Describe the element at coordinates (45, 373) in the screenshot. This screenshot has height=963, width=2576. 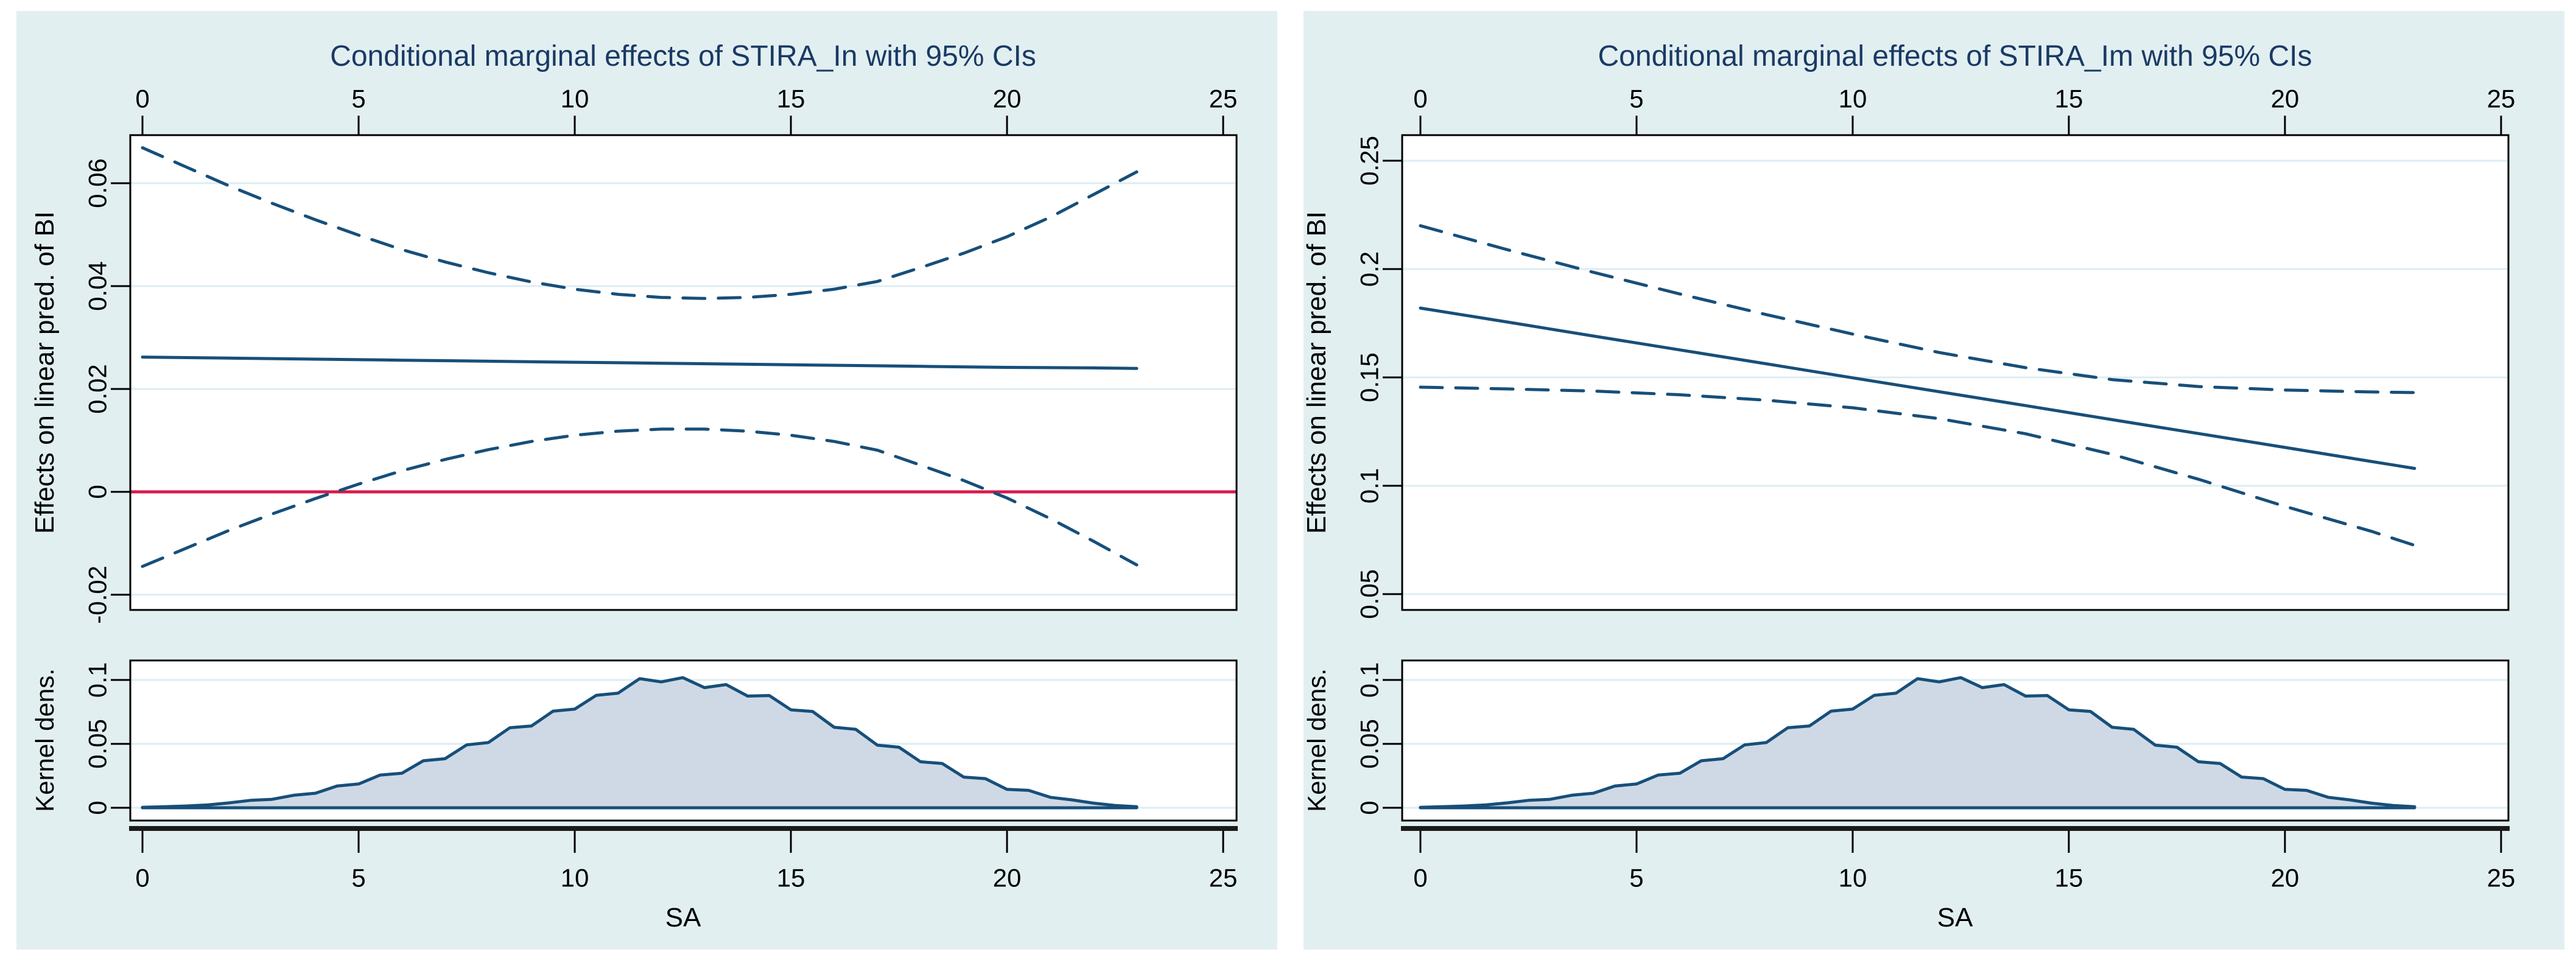
I see `chart-left-y-axis-title: Effects on linear pred. of BI` at that location.